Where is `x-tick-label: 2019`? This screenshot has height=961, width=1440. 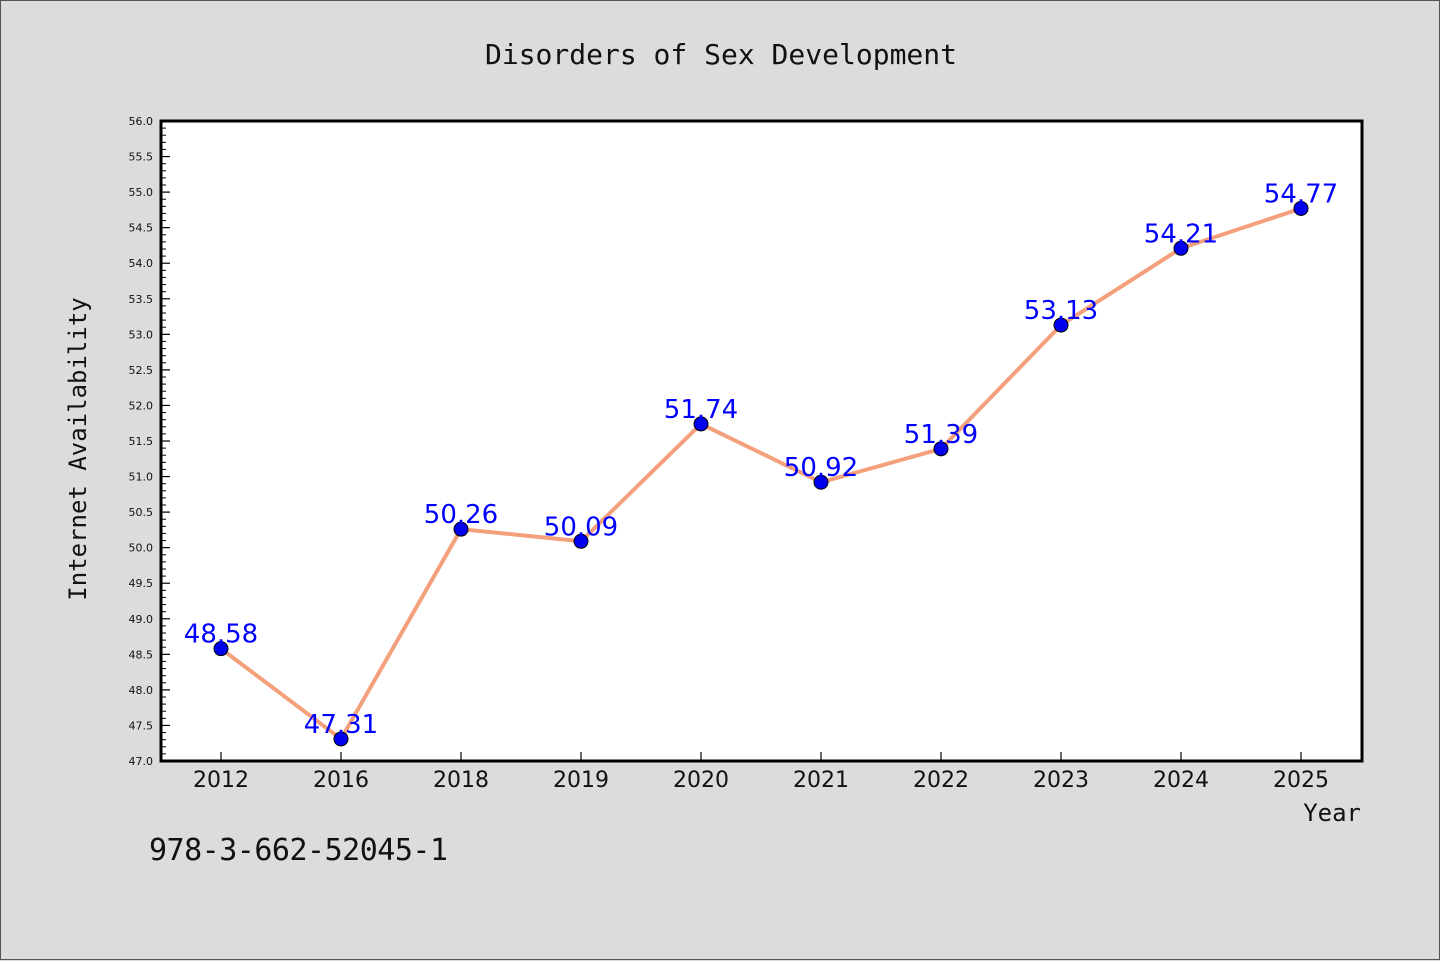
x-tick-label: 2019 is located at coordinates (581, 780).